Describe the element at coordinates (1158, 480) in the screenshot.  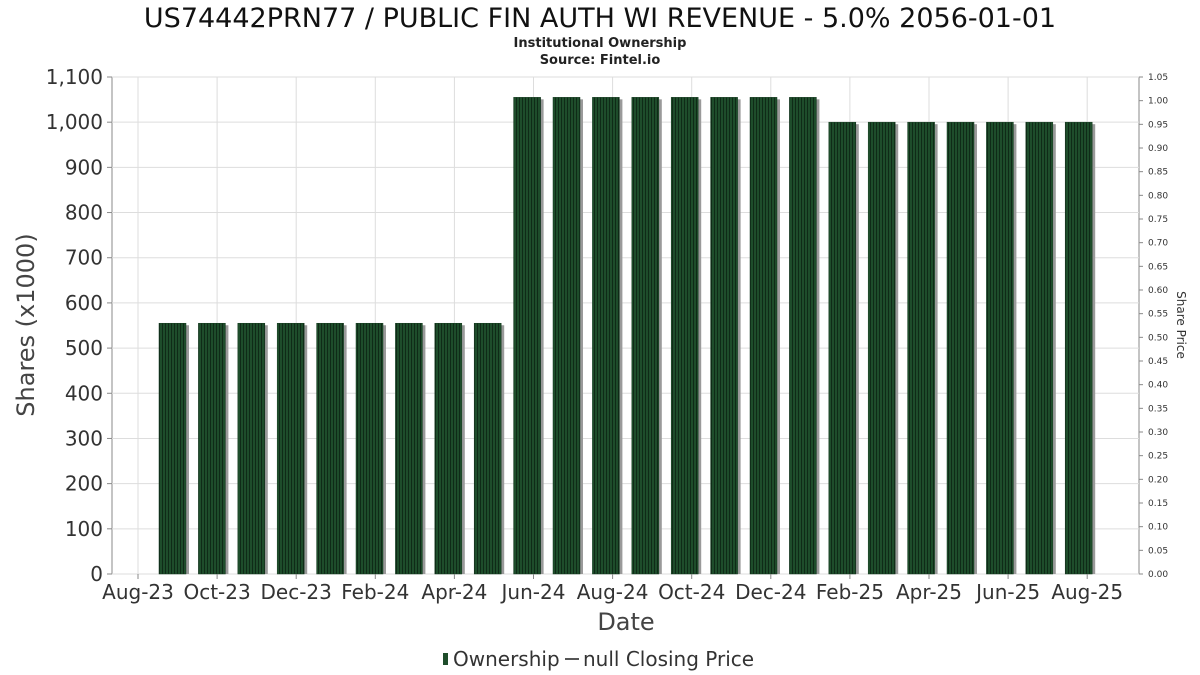
I see `y2-tick-label: 0.20` at that location.